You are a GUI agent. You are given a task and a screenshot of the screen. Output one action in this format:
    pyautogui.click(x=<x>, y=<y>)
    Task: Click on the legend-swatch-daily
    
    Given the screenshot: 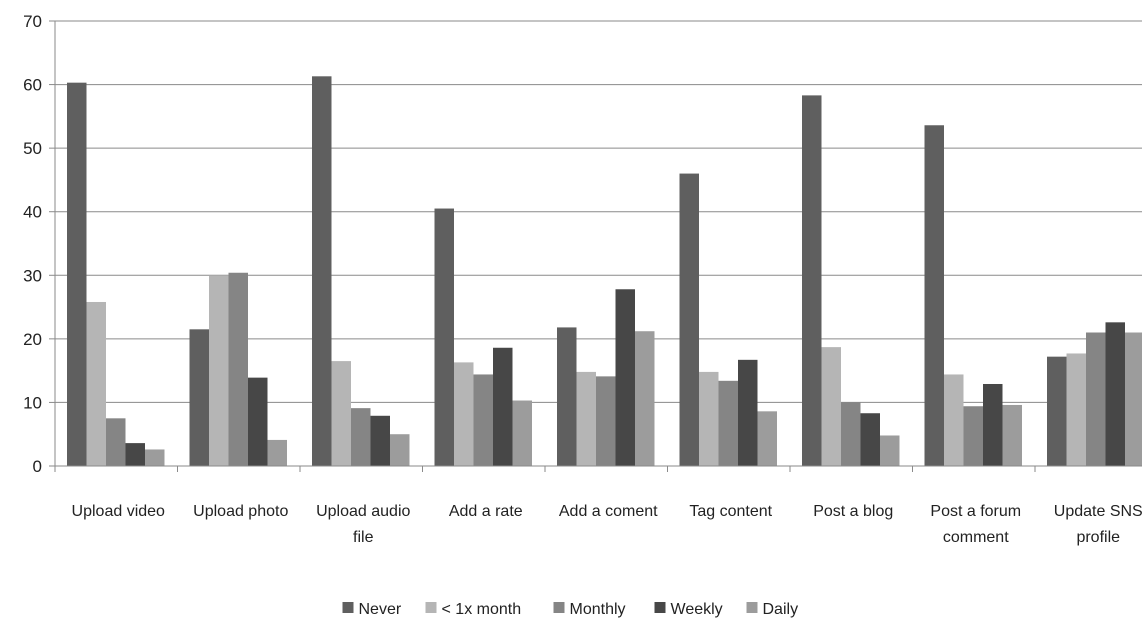 What is the action you would take?
    pyautogui.click(x=752, y=607)
    